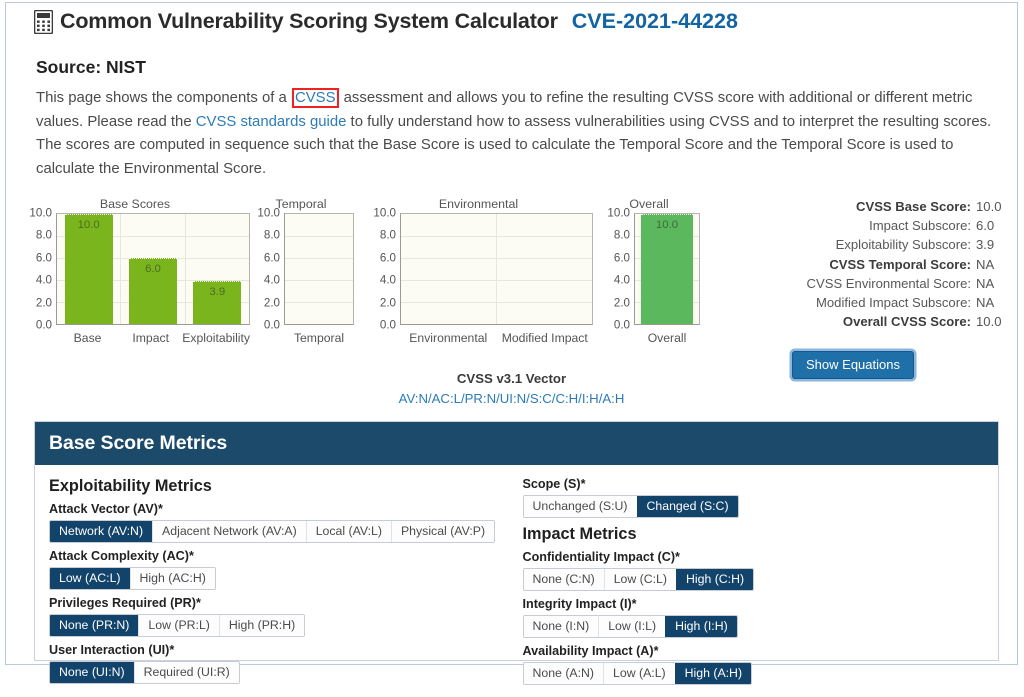 Image resolution: width=1024 pixels, height=697 pixels. I want to click on plot-area: 10.0, so click(667, 269).